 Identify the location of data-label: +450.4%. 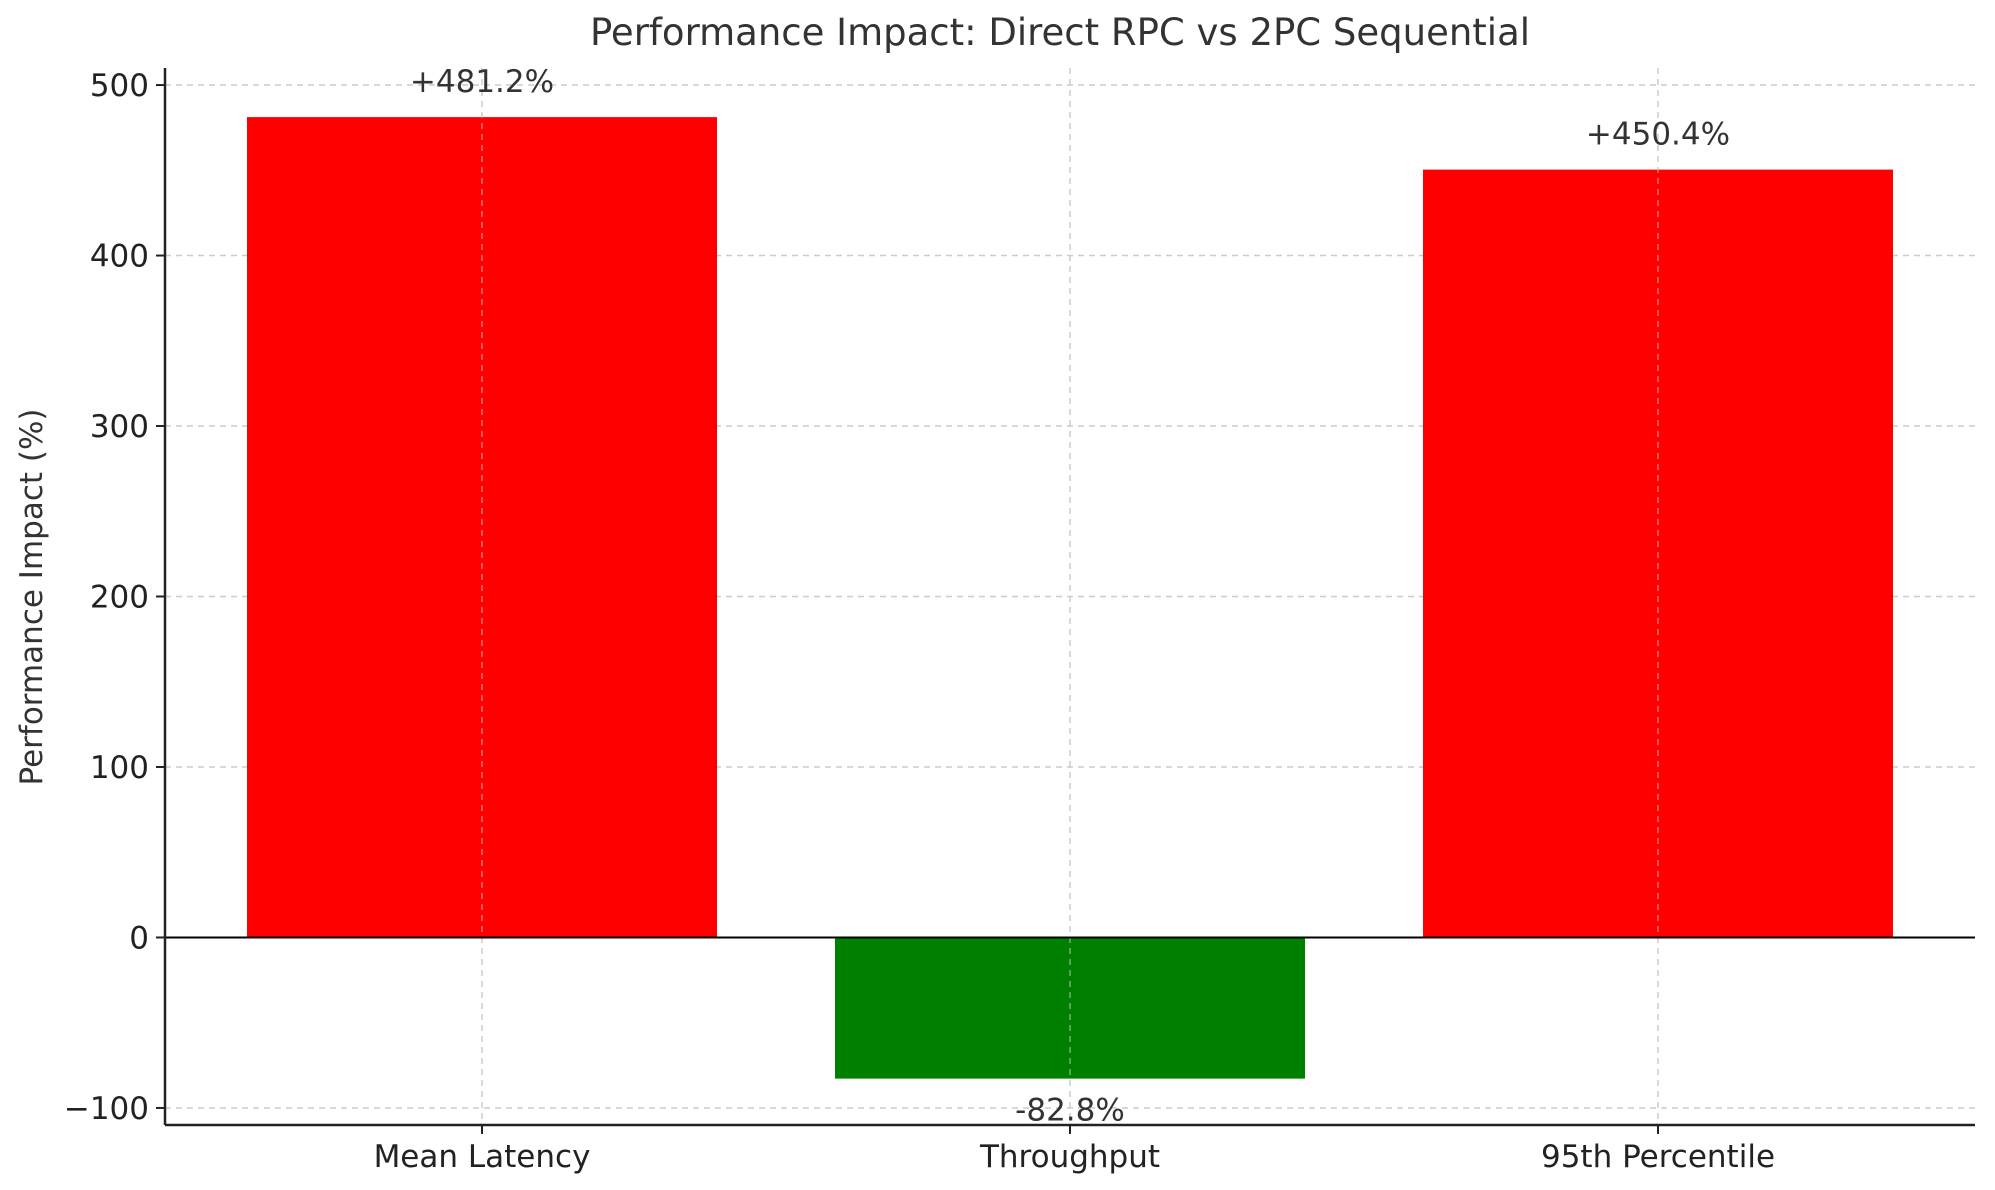
(1658, 135).